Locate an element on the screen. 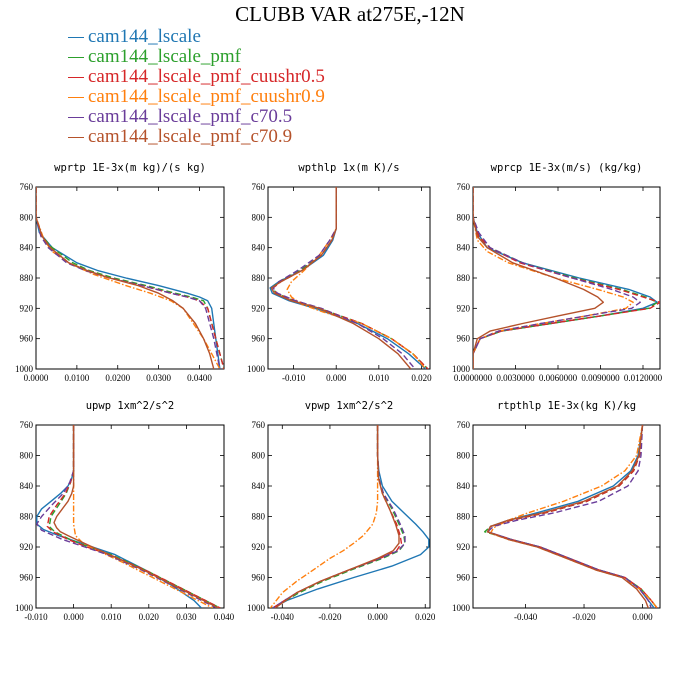 Image resolution: width=700 pixels, height=700 pixels. legend-label: cam144_lscale_pmf_c70.5 is located at coordinates (190, 116).